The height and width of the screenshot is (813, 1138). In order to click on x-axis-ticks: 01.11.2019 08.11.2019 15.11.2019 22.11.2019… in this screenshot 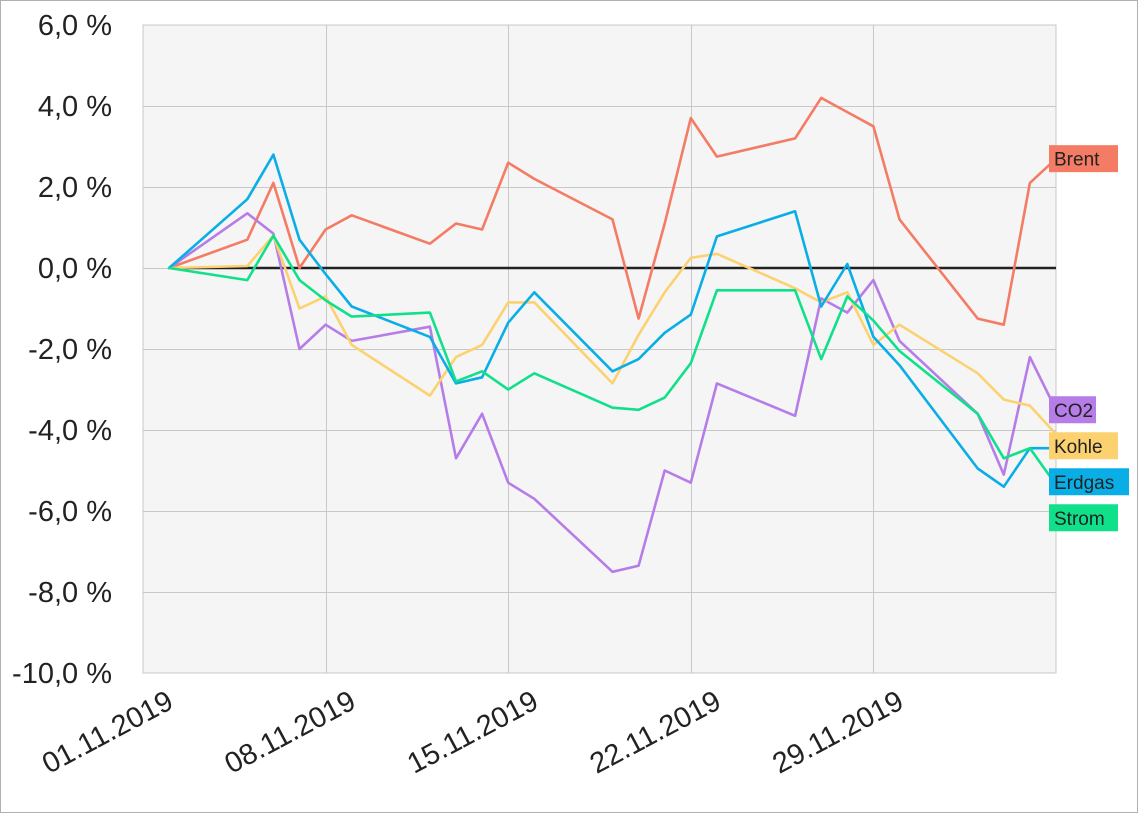, I will do `click(473, 732)`.